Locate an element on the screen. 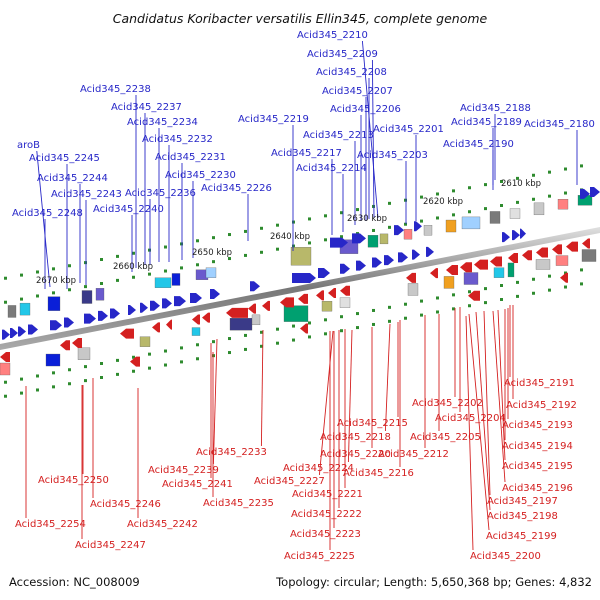  gene-label: Acid345_2246 is located at coordinates (125, 504).